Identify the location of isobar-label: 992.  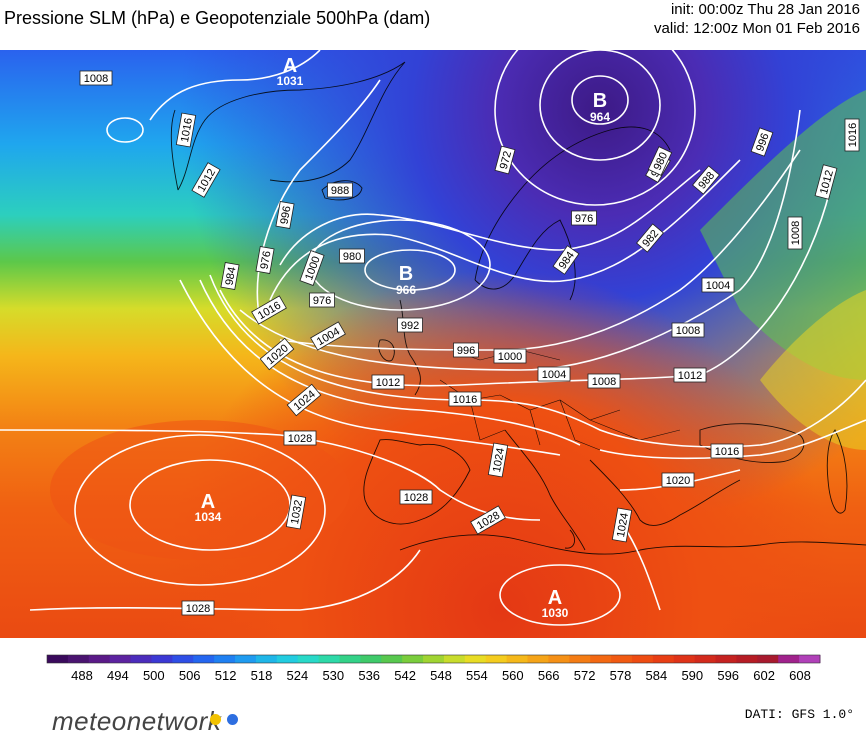
(410, 325).